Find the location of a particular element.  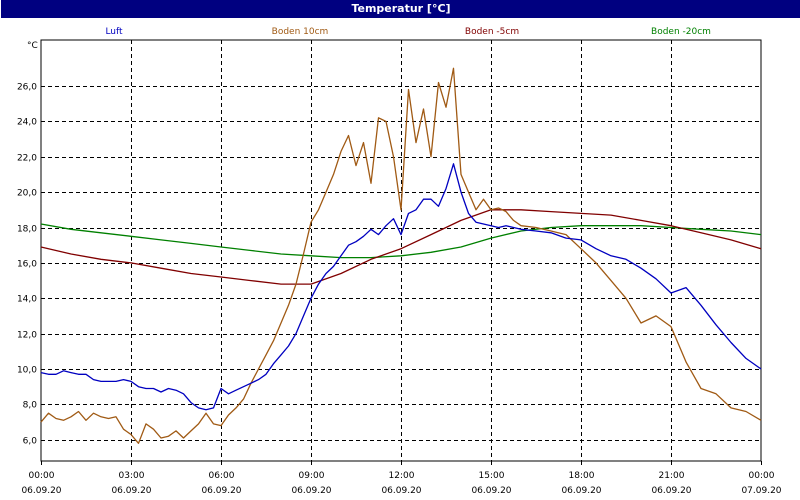

y-axis-unit-label: °C is located at coordinates (32, 46).